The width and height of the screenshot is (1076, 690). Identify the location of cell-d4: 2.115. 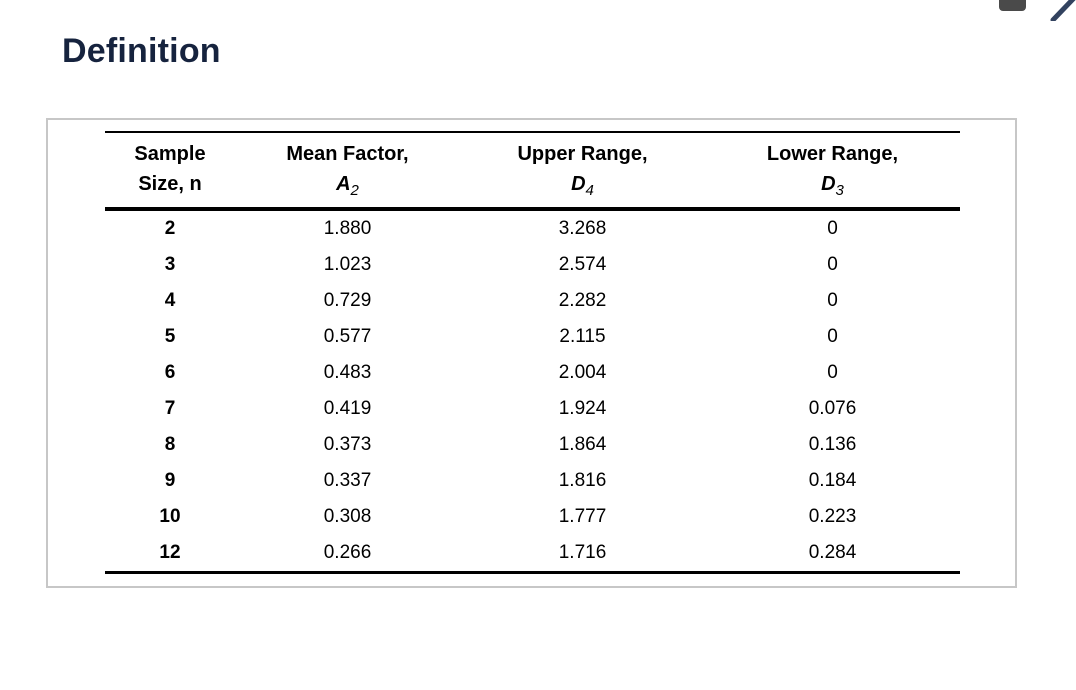
(582, 336).